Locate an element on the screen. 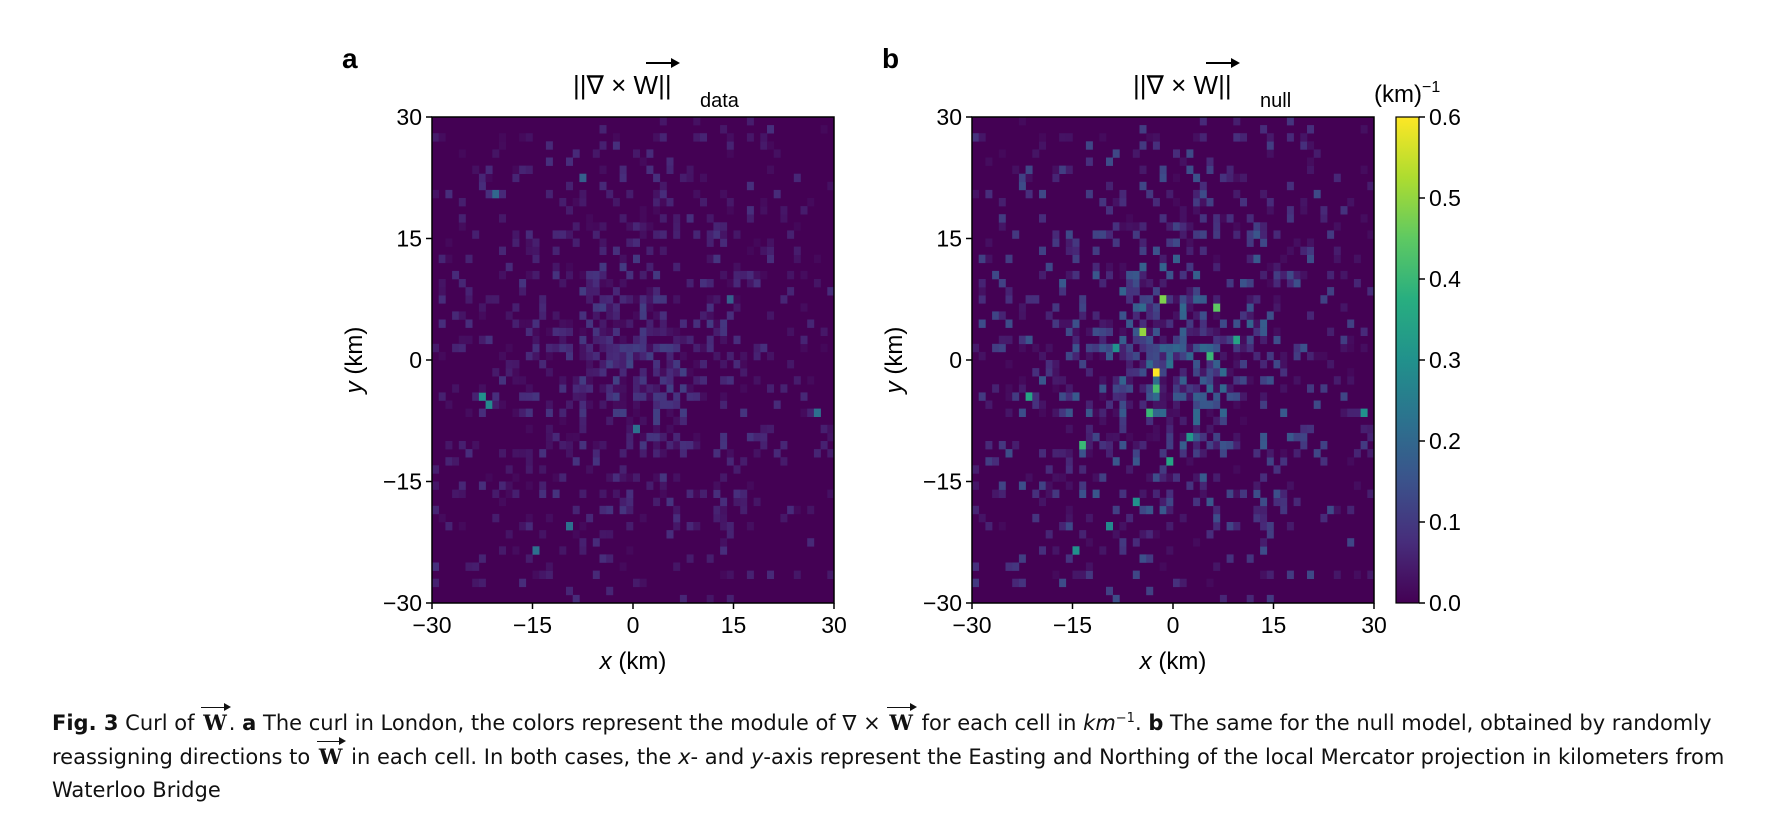  colorbar-unit: (km) is located at coordinates (1398, 94).